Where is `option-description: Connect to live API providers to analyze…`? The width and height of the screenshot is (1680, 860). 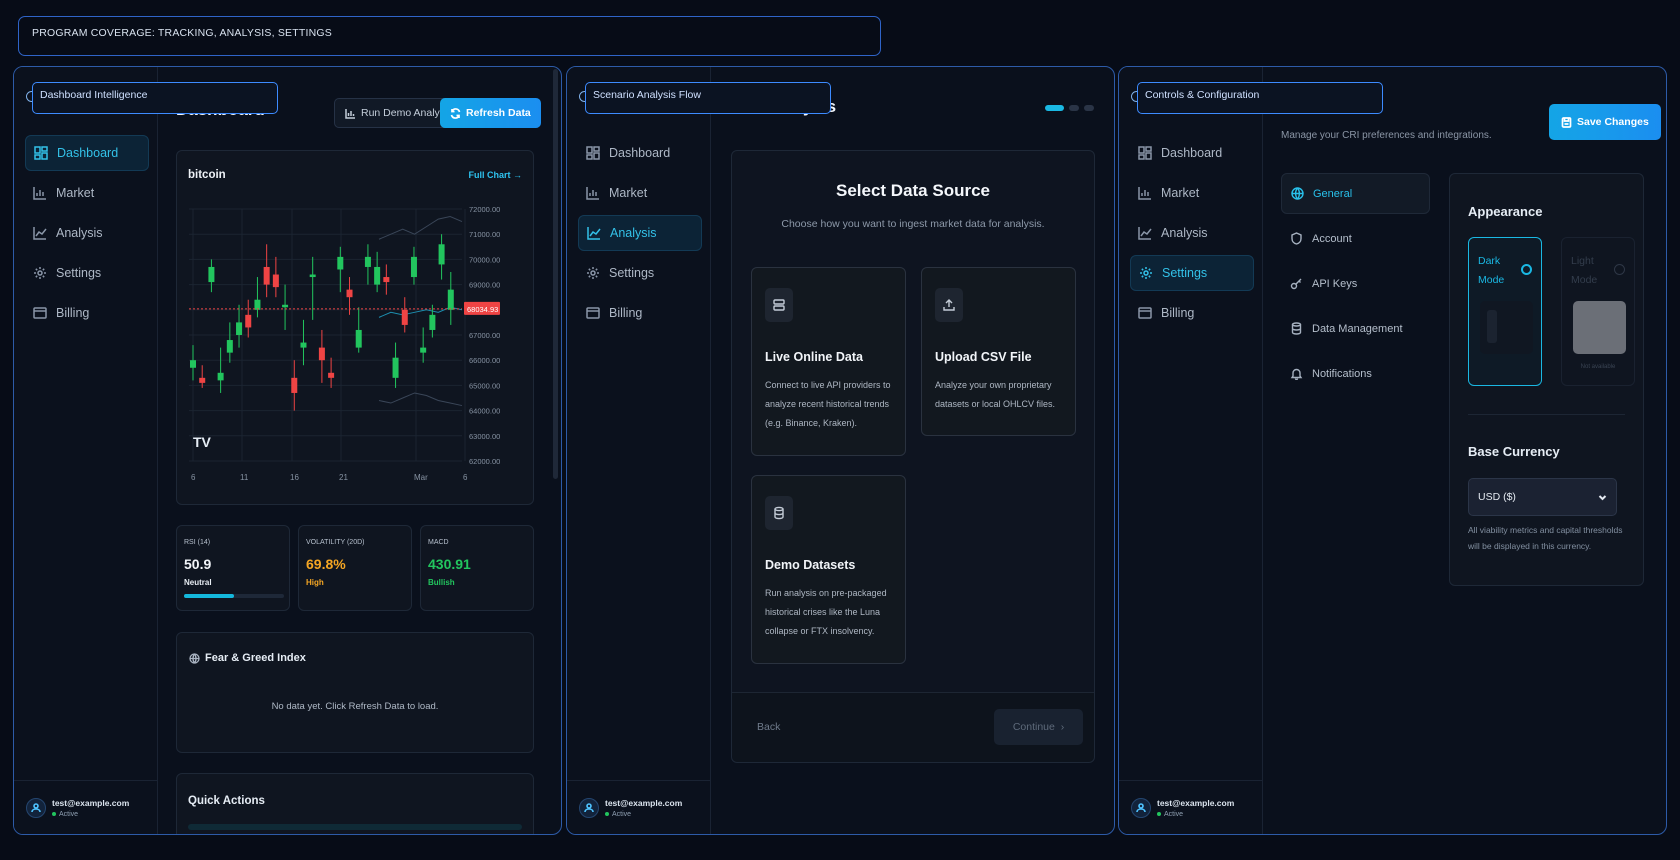
option-description: Connect to live API providers to analyze… is located at coordinates (828, 404).